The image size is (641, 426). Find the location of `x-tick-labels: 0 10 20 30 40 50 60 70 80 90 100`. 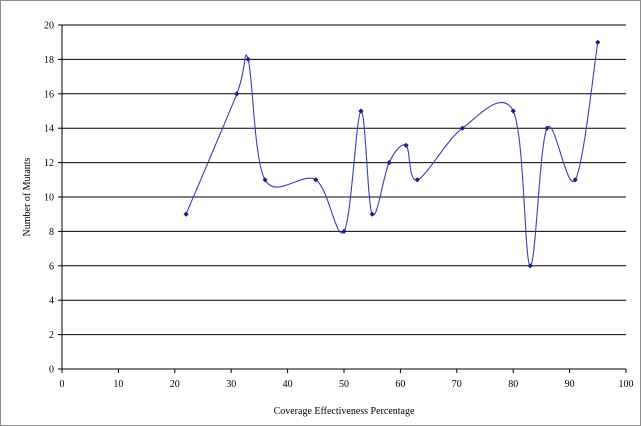

x-tick-labels: 0 10 20 30 40 50 60 70 80 90 100 is located at coordinates (347, 384).